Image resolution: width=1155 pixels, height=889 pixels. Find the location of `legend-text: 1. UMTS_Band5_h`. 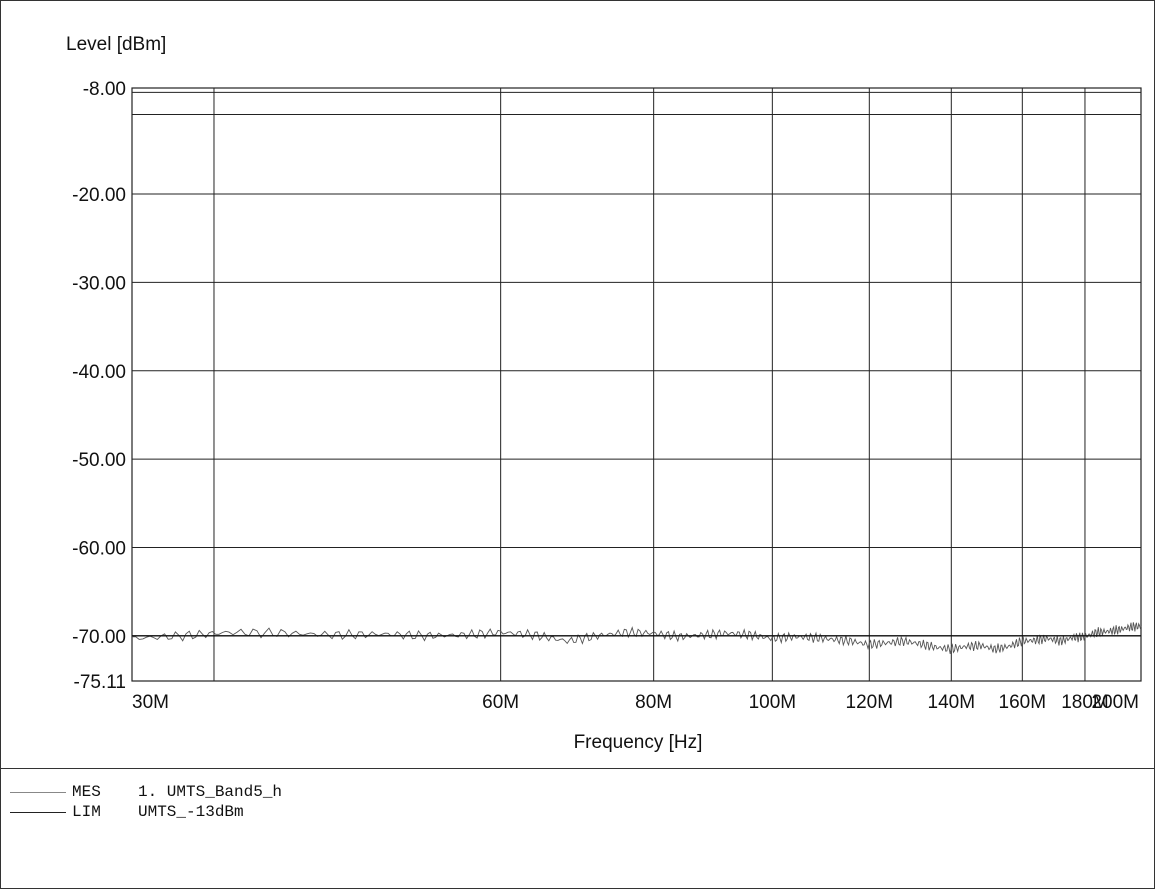

legend-text: 1. UMTS_Band5_h is located at coordinates (210, 792).